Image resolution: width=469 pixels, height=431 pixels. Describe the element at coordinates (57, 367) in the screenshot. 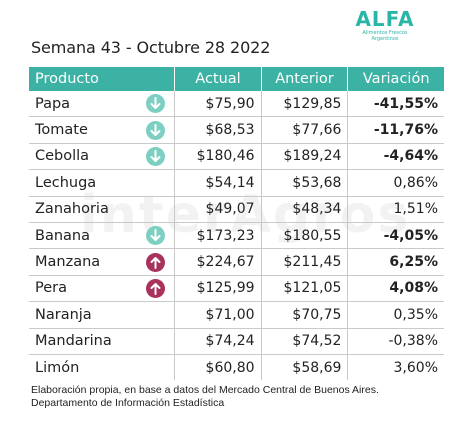

I see `cell-producto: Limón` at that location.